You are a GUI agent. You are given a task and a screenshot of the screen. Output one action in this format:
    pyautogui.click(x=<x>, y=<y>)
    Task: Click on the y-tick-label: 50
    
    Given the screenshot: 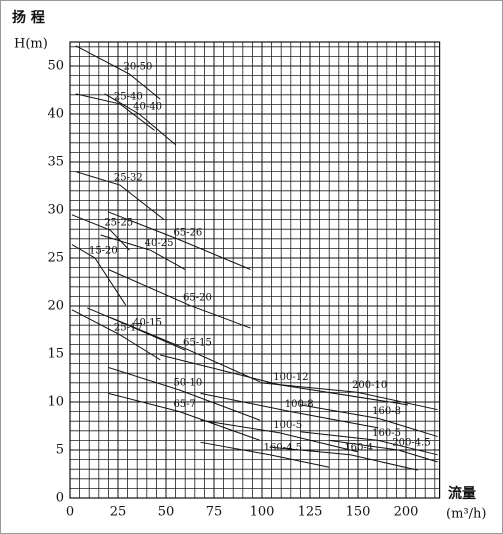 What is the action you would take?
    pyautogui.click(x=55, y=66)
    